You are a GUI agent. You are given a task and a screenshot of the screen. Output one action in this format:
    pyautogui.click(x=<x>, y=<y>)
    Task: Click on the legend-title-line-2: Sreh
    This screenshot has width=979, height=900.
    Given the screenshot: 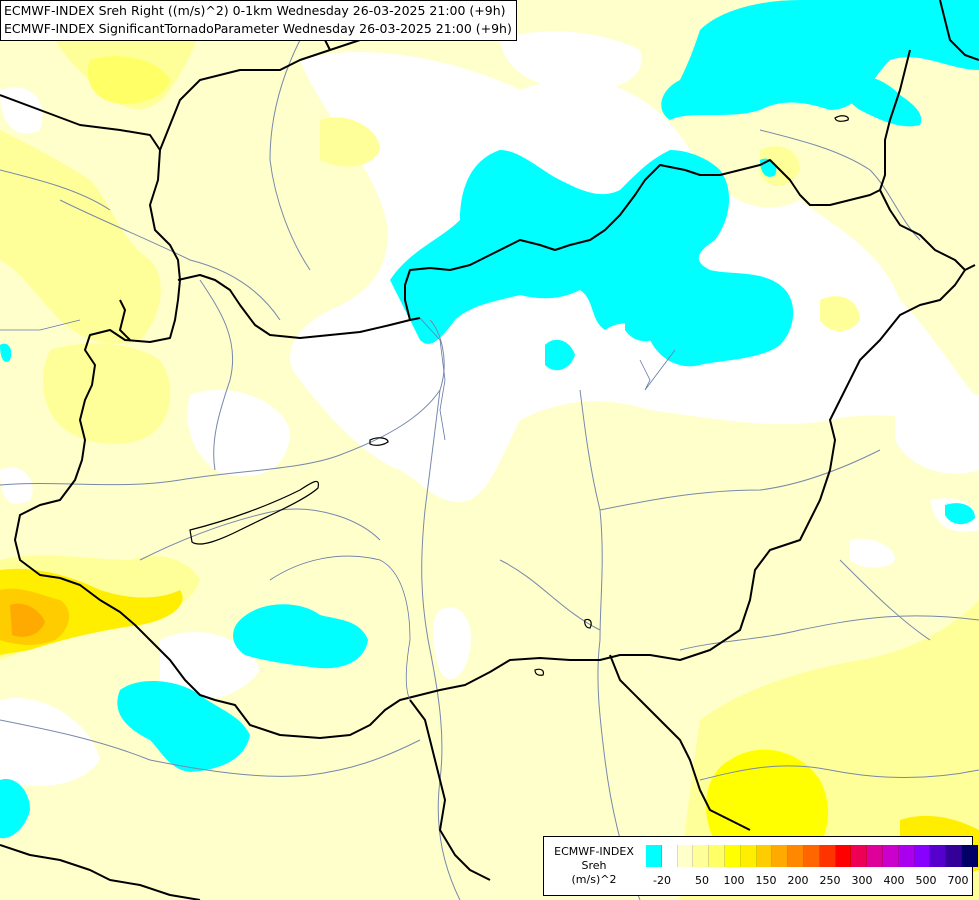 What is the action you would take?
    pyautogui.click(x=594, y=865)
    